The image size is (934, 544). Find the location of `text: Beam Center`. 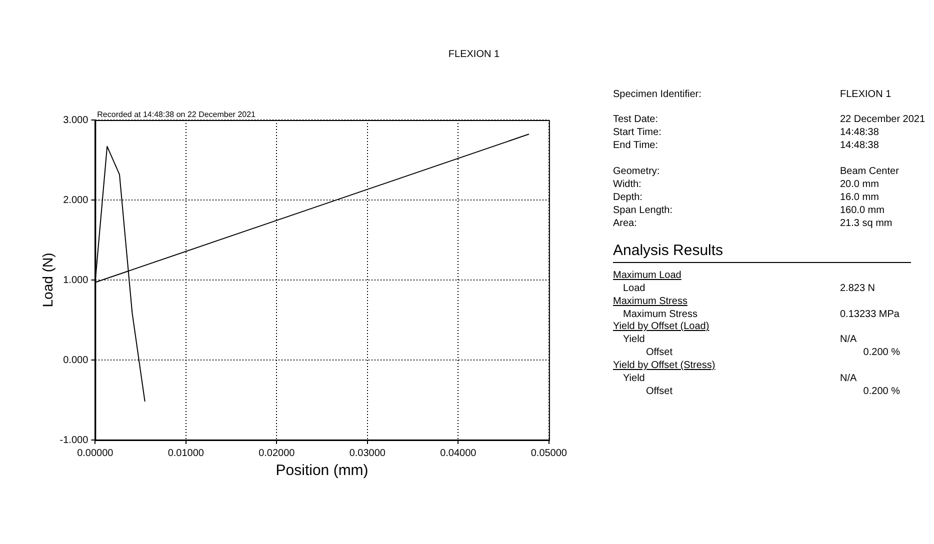

text: Beam Center is located at coordinates (869, 172).